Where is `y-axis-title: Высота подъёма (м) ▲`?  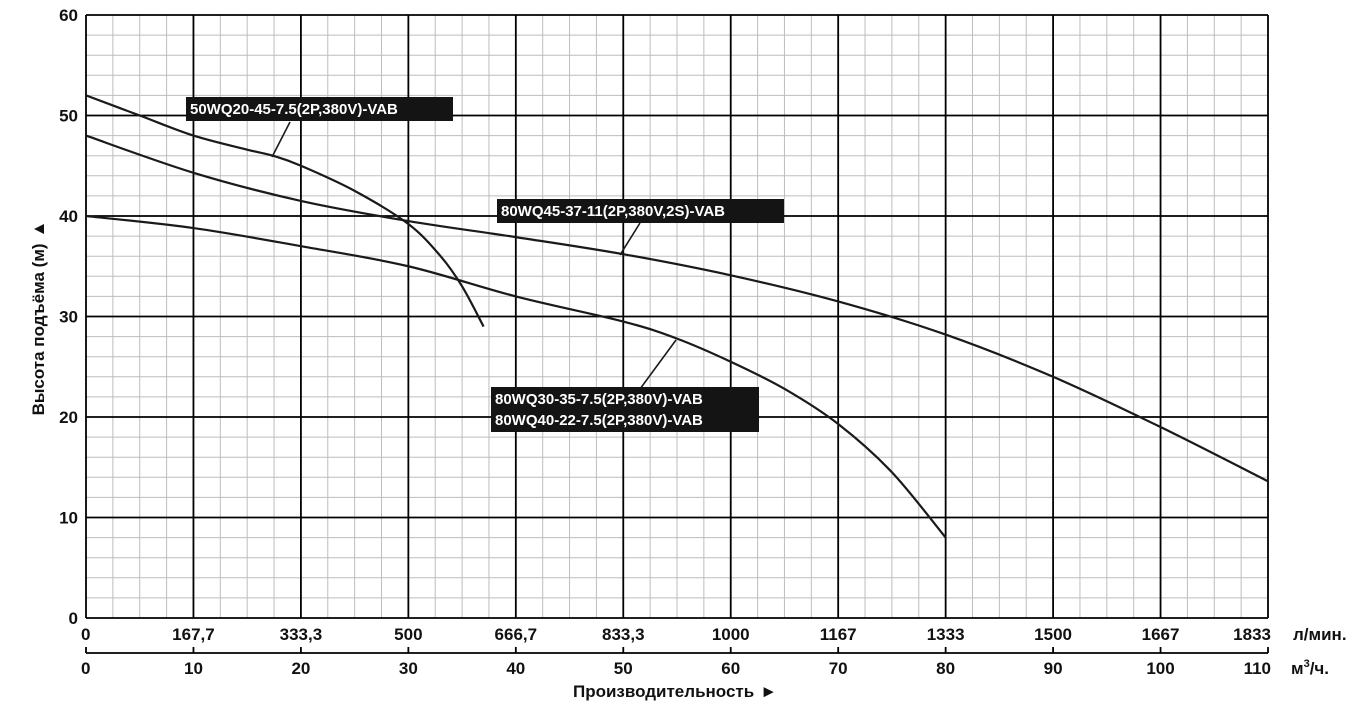 y-axis-title: Высота подъёма (м) ▲ is located at coordinates (38, 318).